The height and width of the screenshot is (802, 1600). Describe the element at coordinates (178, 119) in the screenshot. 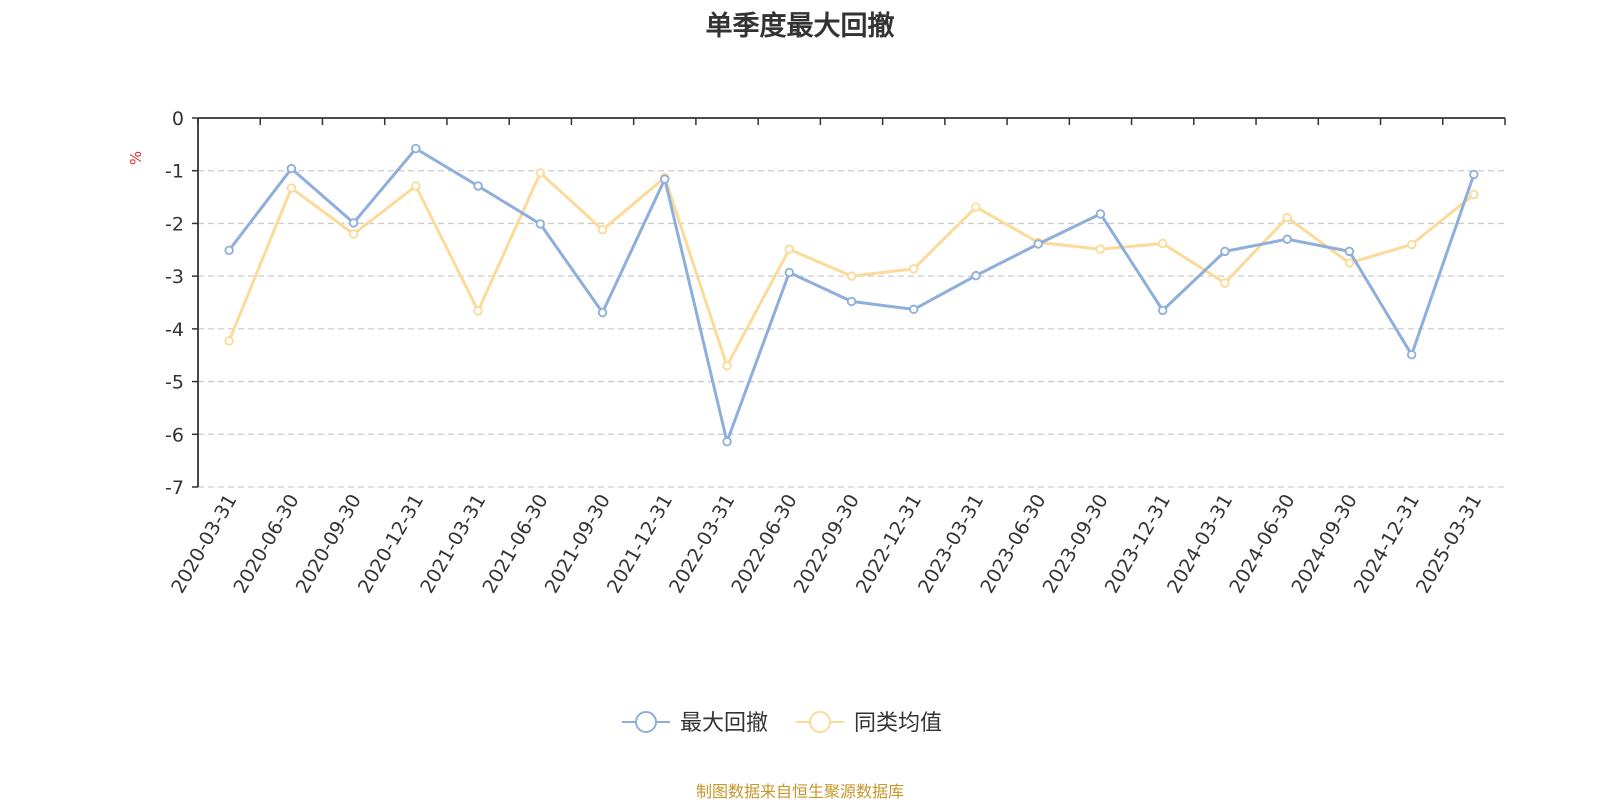

I see `y-tick-label: 0` at that location.